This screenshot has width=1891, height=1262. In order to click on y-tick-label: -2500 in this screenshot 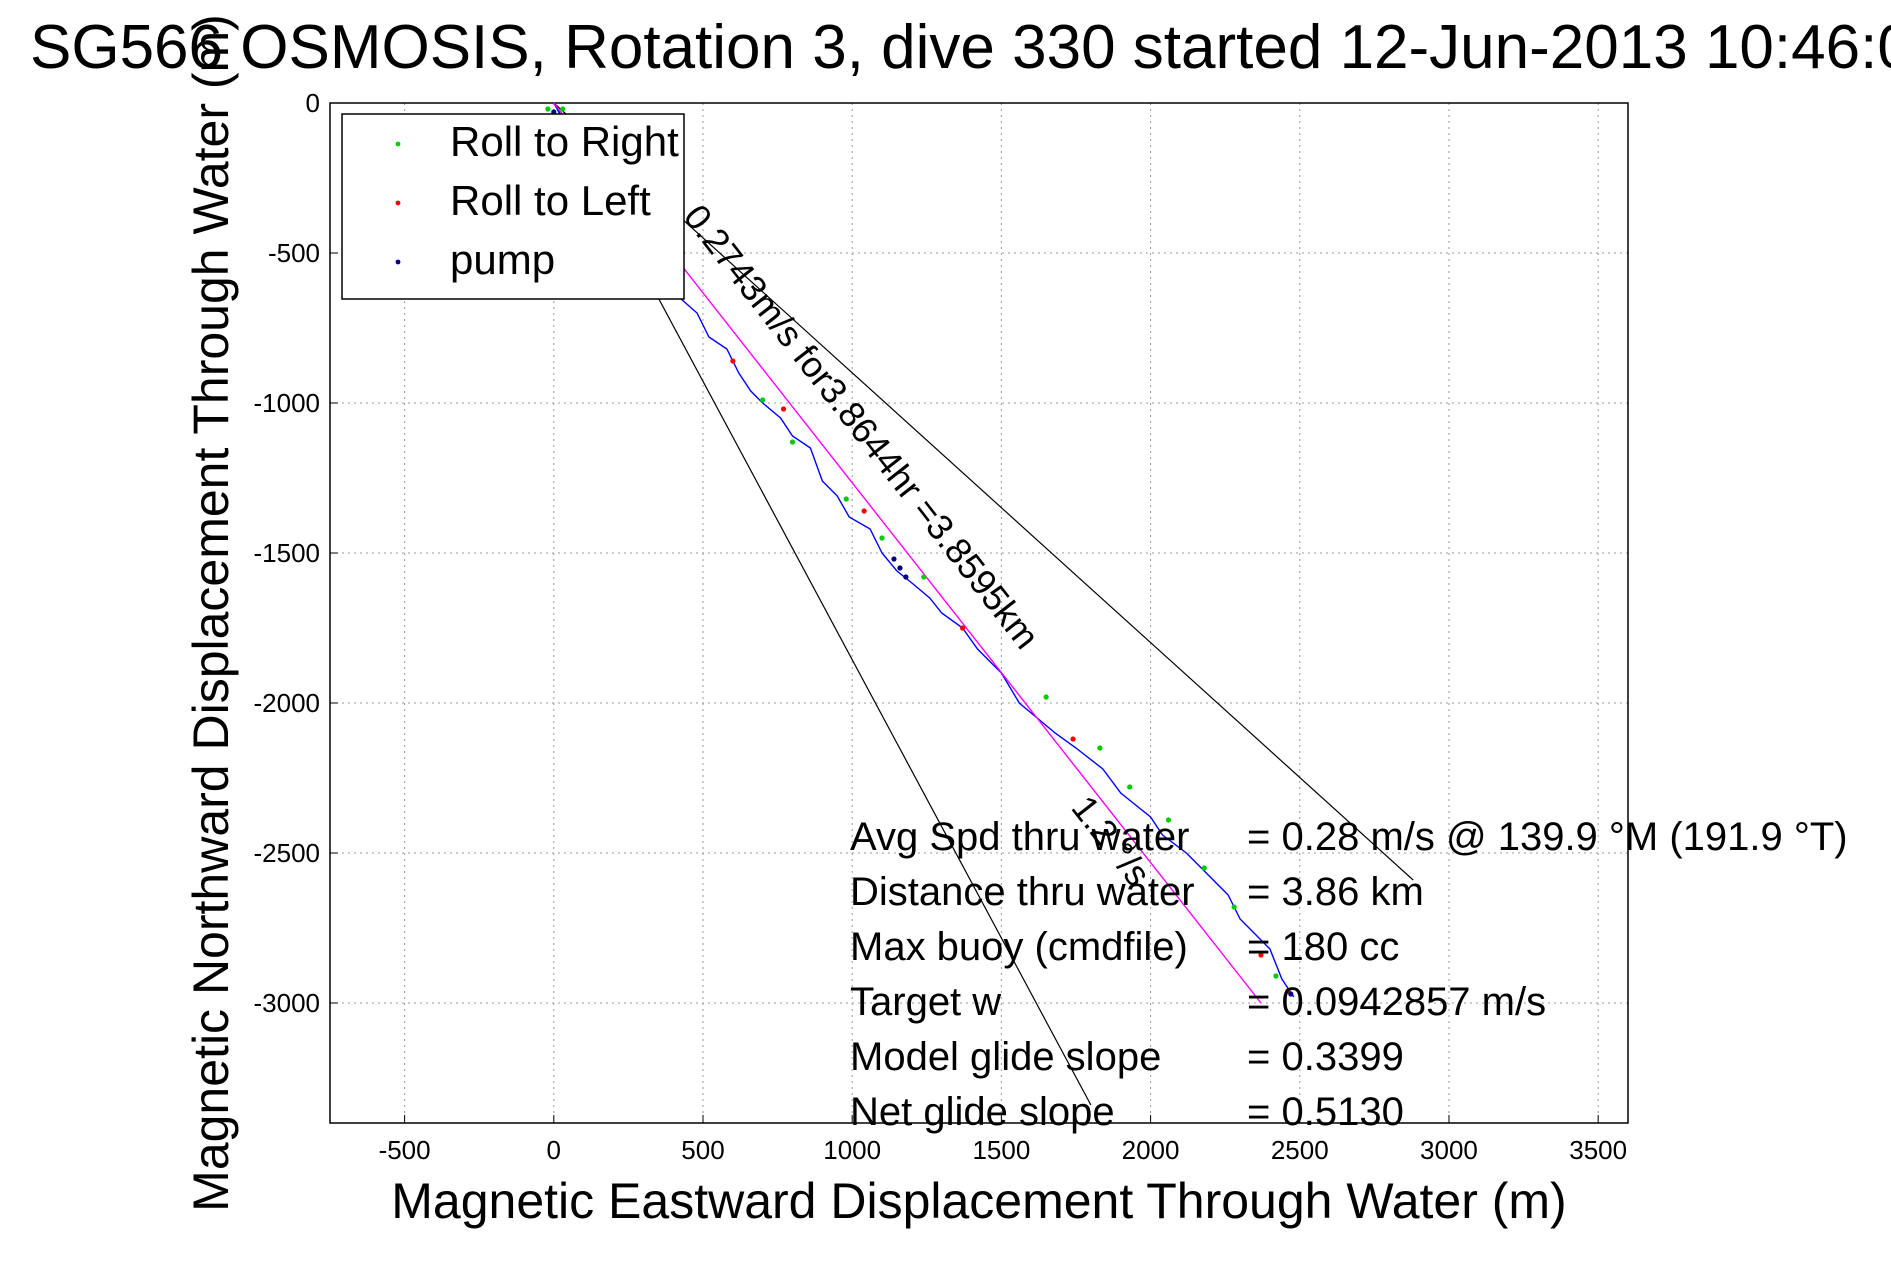, I will do `click(287, 853)`.